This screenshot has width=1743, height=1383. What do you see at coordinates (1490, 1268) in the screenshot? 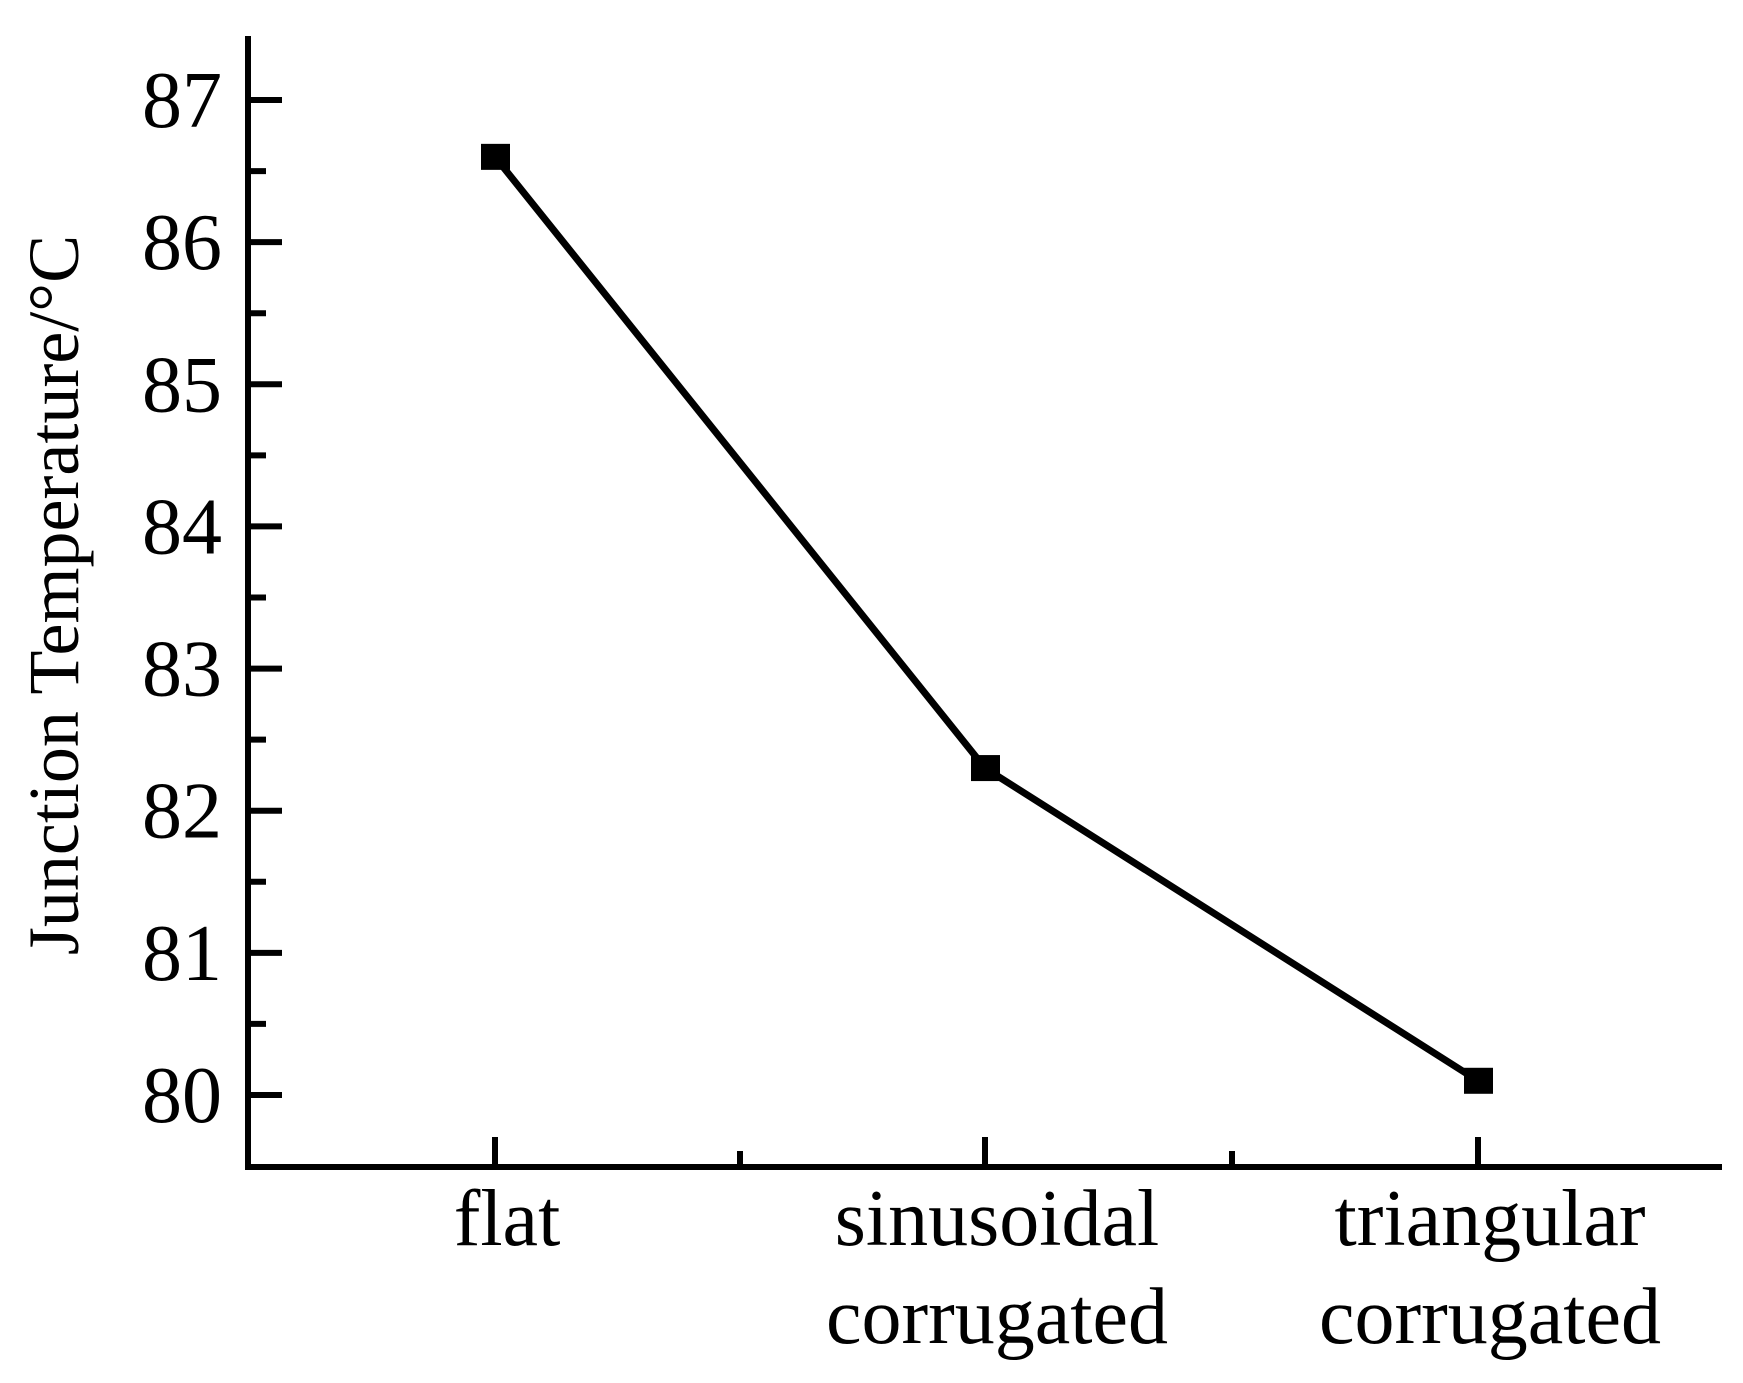
I see `x-tick-label: triangular corrugated` at bounding box center [1490, 1268].